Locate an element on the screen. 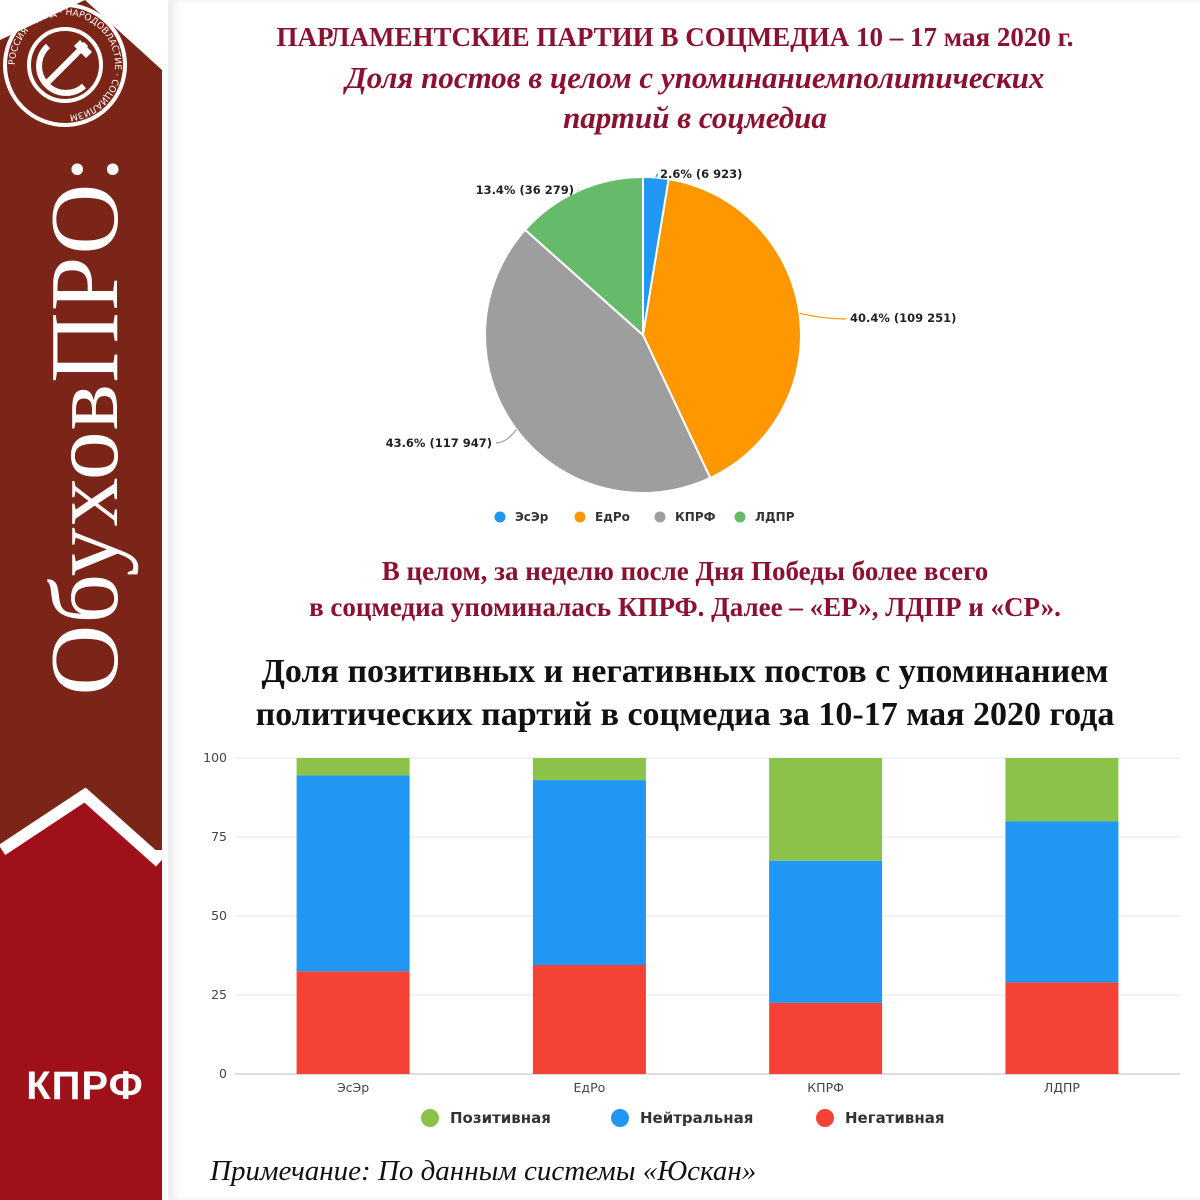 Image resolution: width=1200 pixels, height=1200 pixels. bar-legend-label-2: Нейтральная is located at coordinates (696, 1118).